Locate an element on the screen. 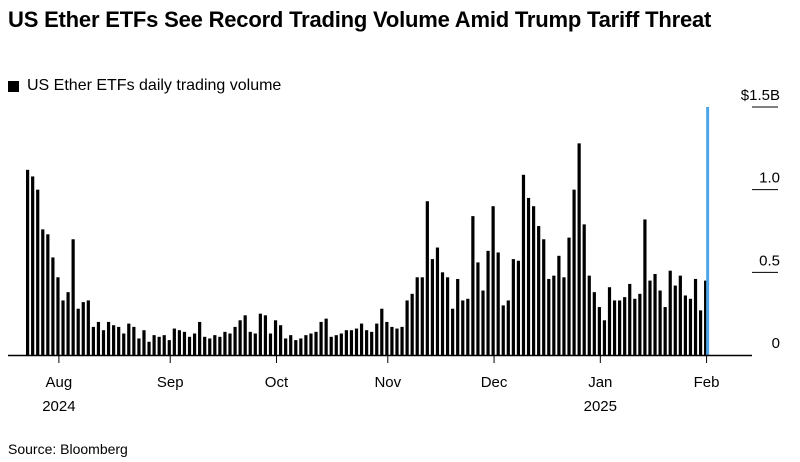 This screenshot has height=462, width=800. x-tick-label: Nov is located at coordinates (387, 382).